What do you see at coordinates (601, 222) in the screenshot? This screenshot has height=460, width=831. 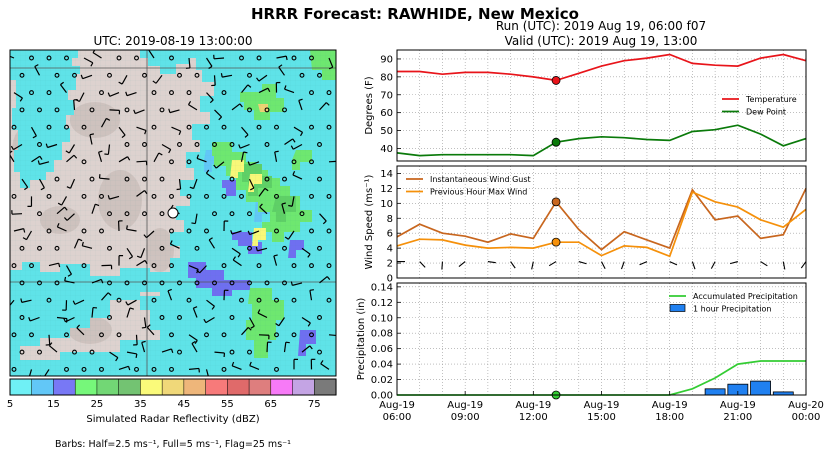 I see `plot-frame` at bounding box center [601, 222].